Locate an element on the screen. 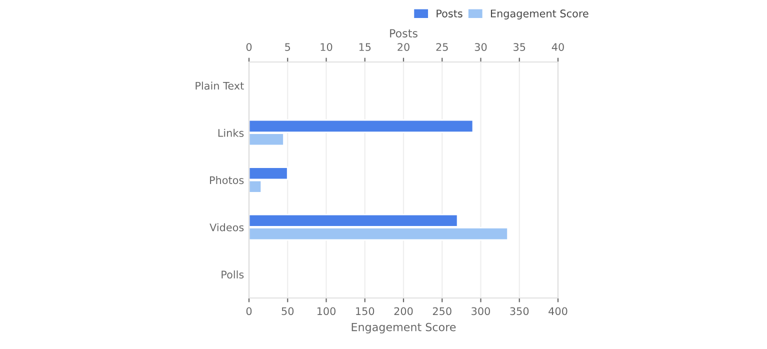 Image resolution: width=767 pixels, height=349 pixels. x-tick-label: 400 is located at coordinates (558, 311).